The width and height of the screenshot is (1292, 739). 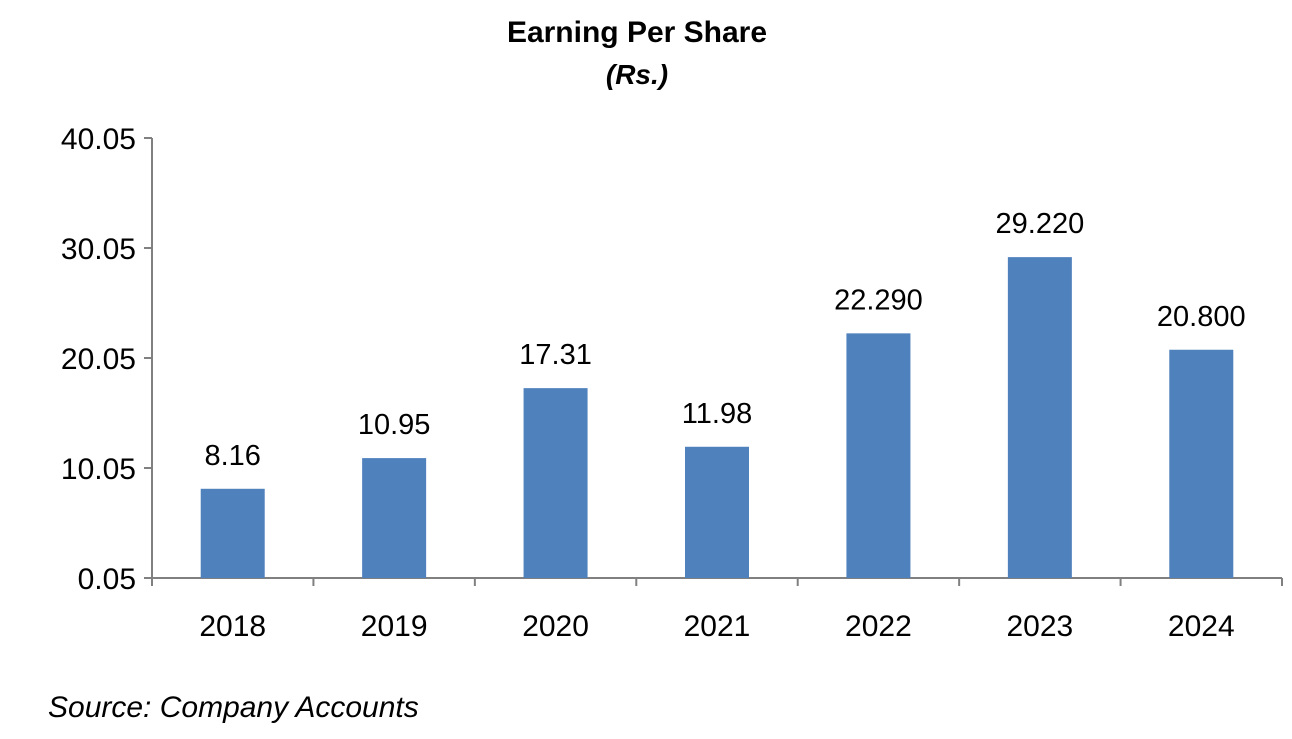 What do you see at coordinates (107, 579) in the screenshot?
I see `y-tick-label: 0.05` at bounding box center [107, 579].